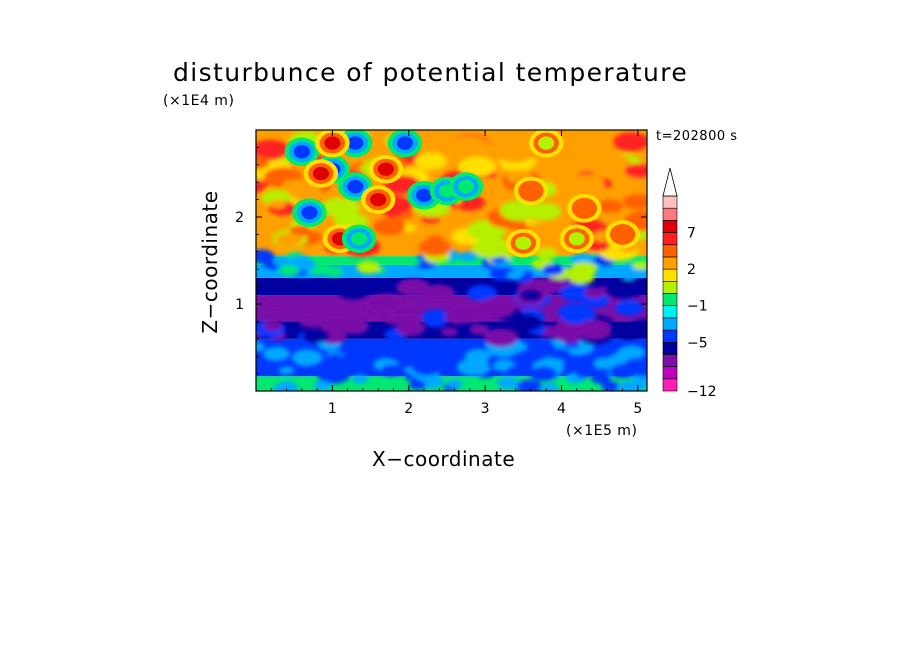  What do you see at coordinates (431, 72) in the screenshot?
I see `chart-title: disturbunce of potential temperature` at bounding box center [431, 72].